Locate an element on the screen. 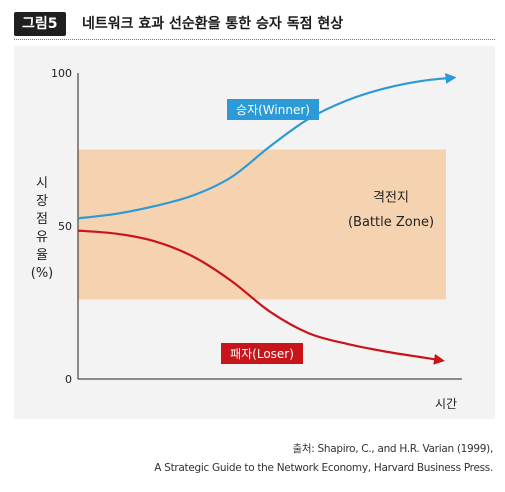 This screenshot has height=492, width=505. y-tick-label: 50 is located at coordinates (65, 226).